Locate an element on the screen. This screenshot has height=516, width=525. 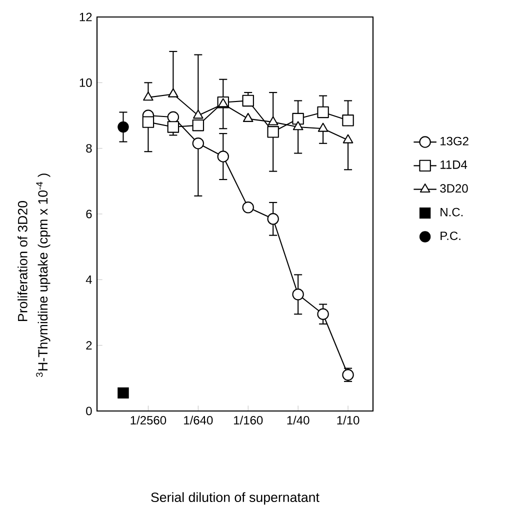
y-tick-label: 8 is located at coordinates (89, 148).